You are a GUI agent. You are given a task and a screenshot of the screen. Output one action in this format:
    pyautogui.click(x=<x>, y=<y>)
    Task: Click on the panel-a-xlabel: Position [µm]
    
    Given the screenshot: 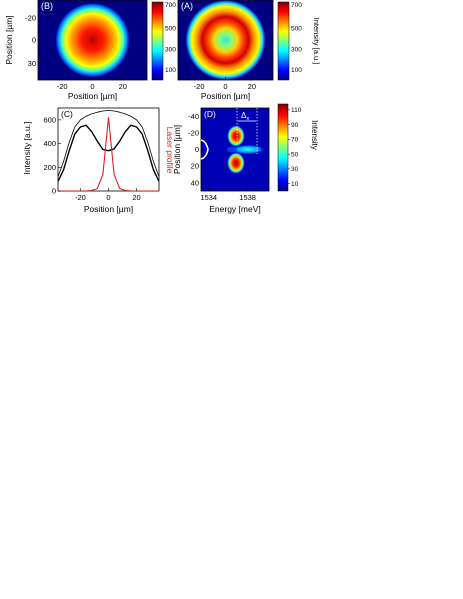 What is the action you would take?
    pyautogui.click(x=225, y=96)
    